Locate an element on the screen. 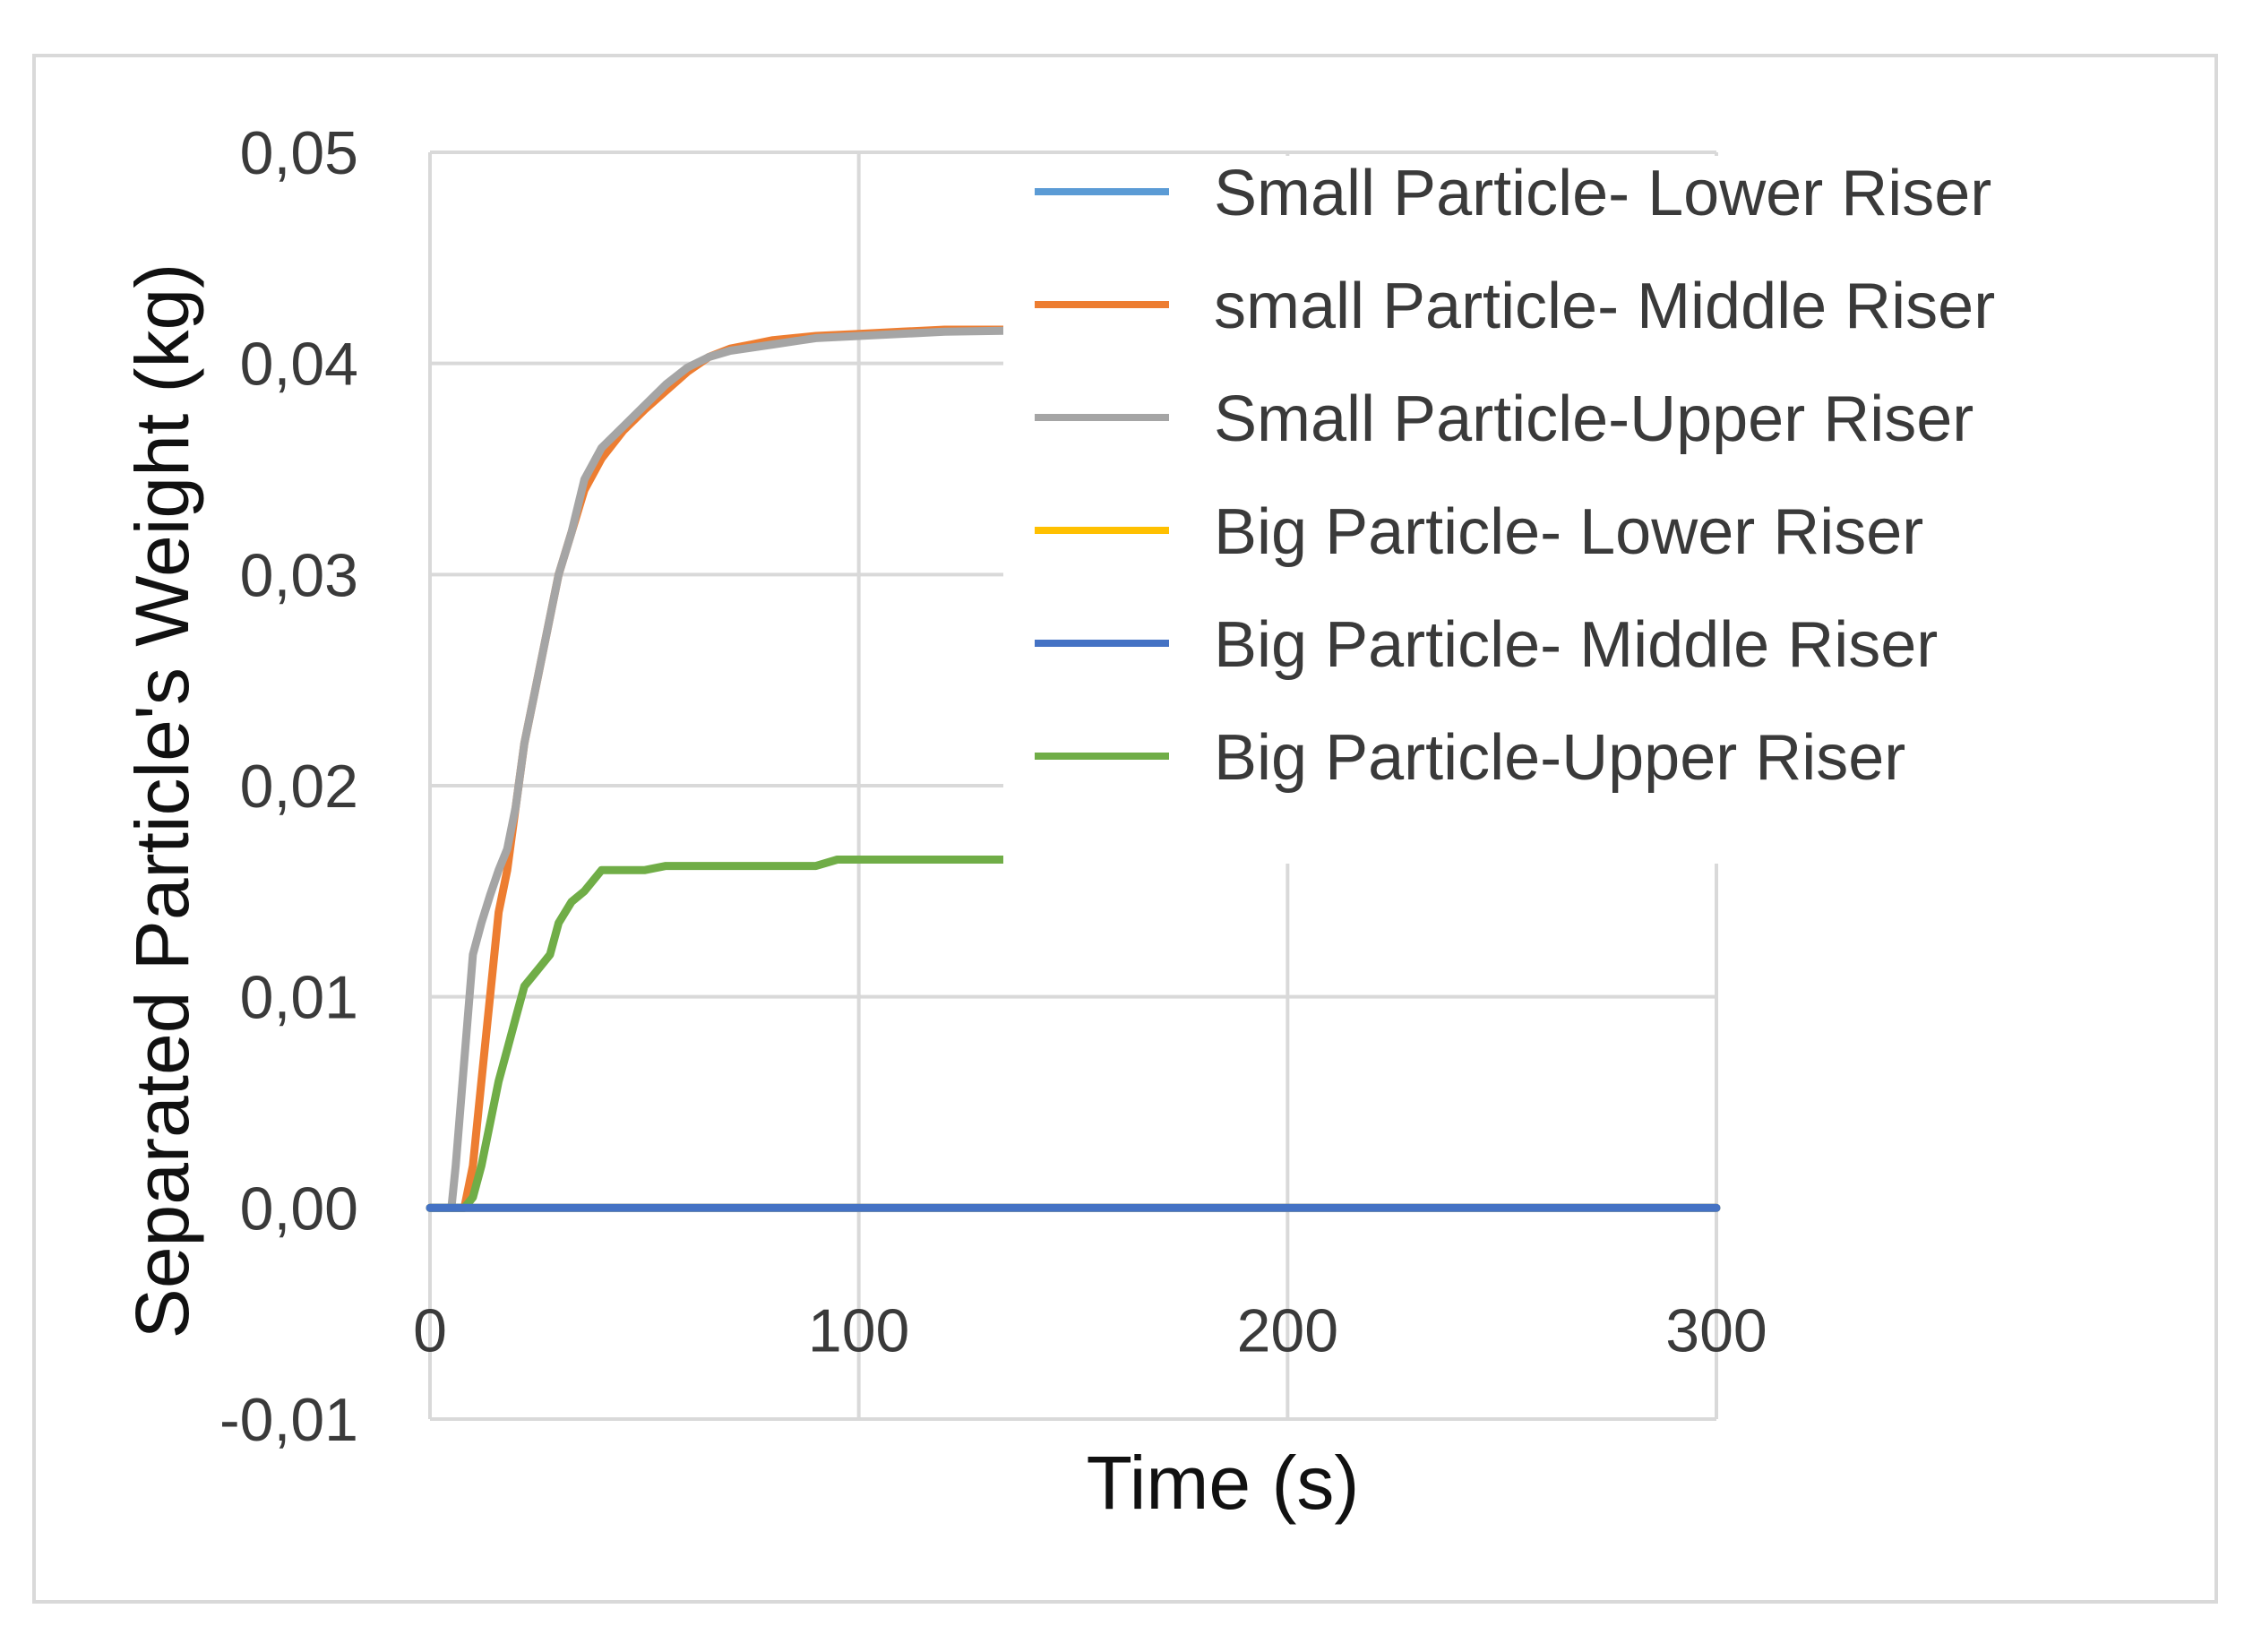 This screenshot has width=2253, height=1652. y-tick-label: 0,00 is located at coordinates (299, 1208).